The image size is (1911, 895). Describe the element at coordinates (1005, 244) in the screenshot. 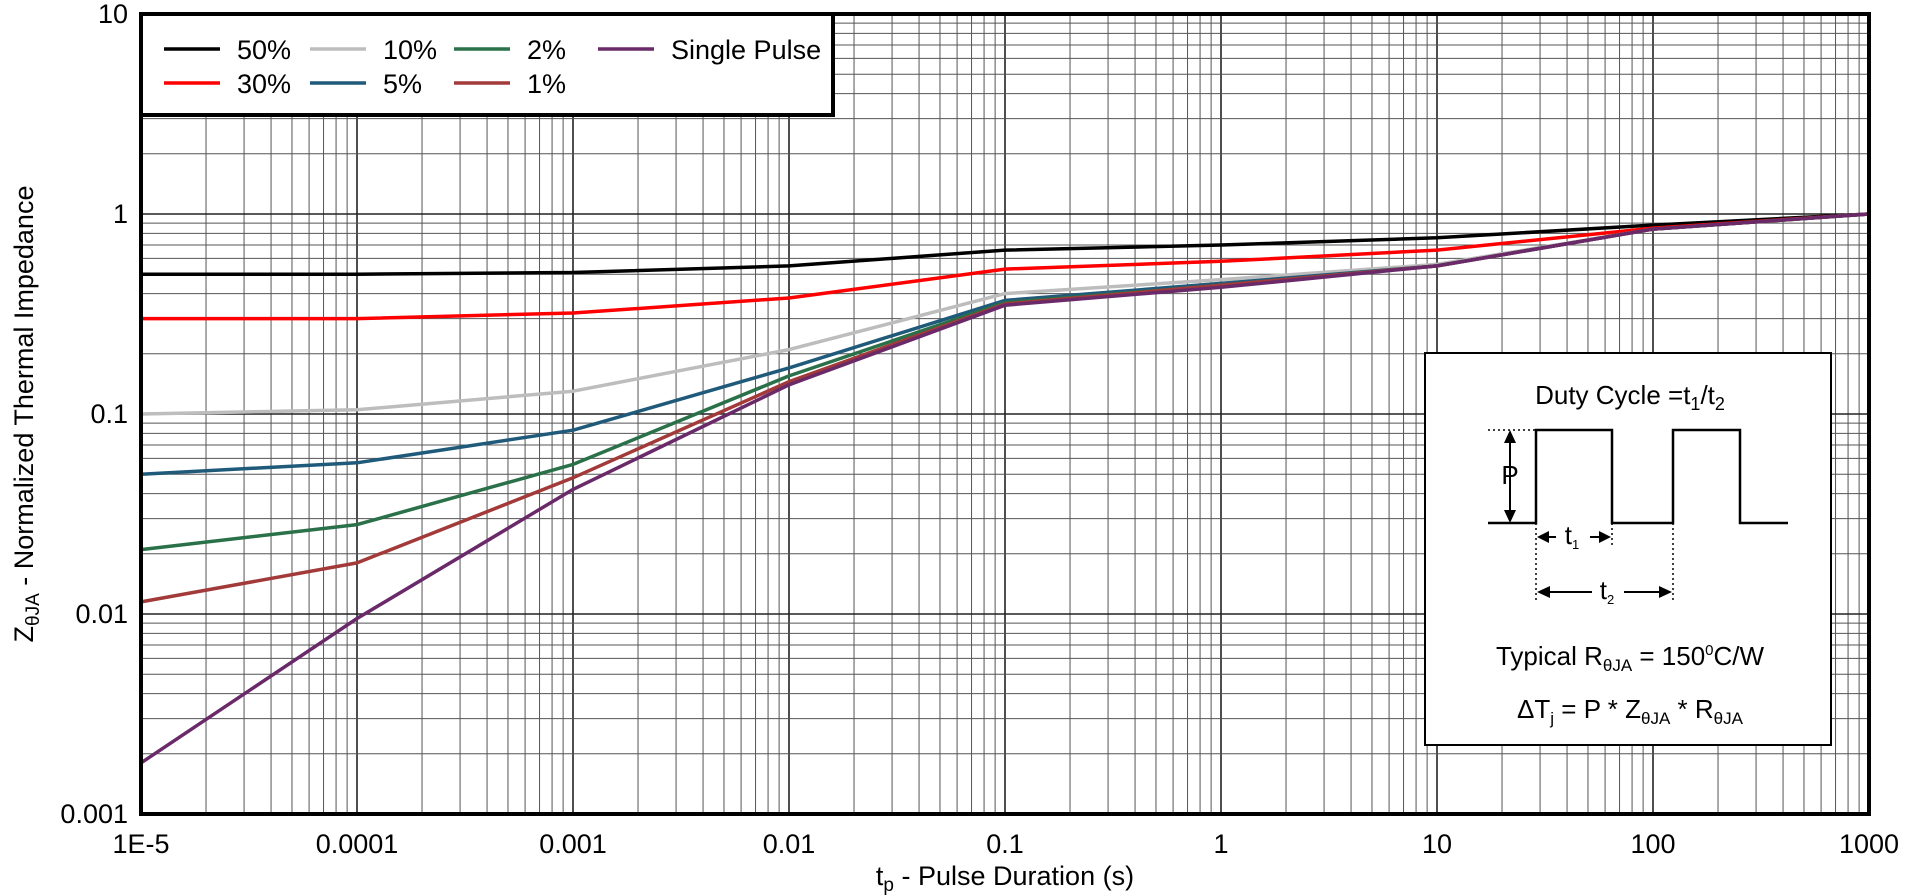

I see `series-line-50-` at that location.